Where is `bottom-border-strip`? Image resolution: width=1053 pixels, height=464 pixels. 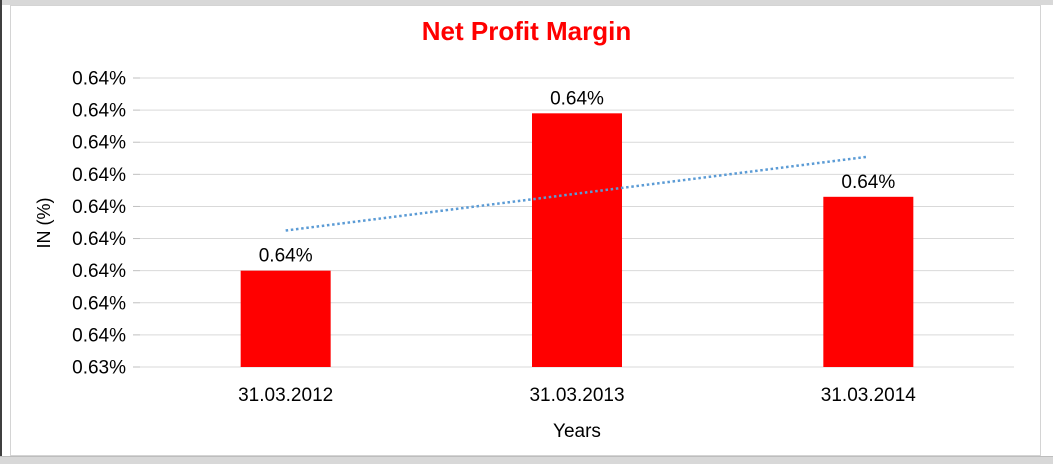
bottom-border-strip is located at coordinates (526, 460).